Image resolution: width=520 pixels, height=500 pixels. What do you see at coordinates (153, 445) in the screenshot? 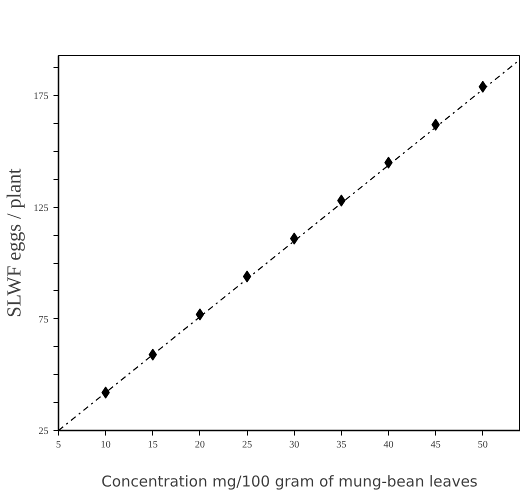
I see `x-tick-label: 15` at bounding box center [153, 445].